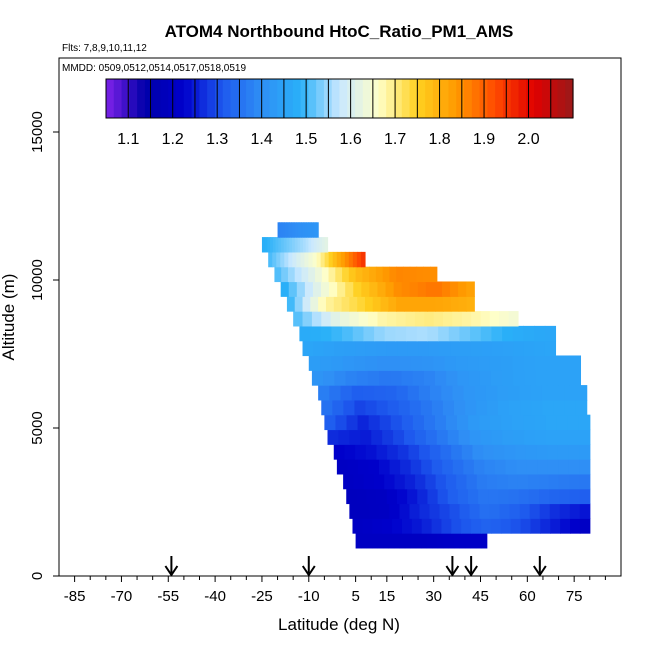  Describe the element at coordinates (9, 317) in the screenshot. I see `y-axis-label: Altitude (m)` at that location.